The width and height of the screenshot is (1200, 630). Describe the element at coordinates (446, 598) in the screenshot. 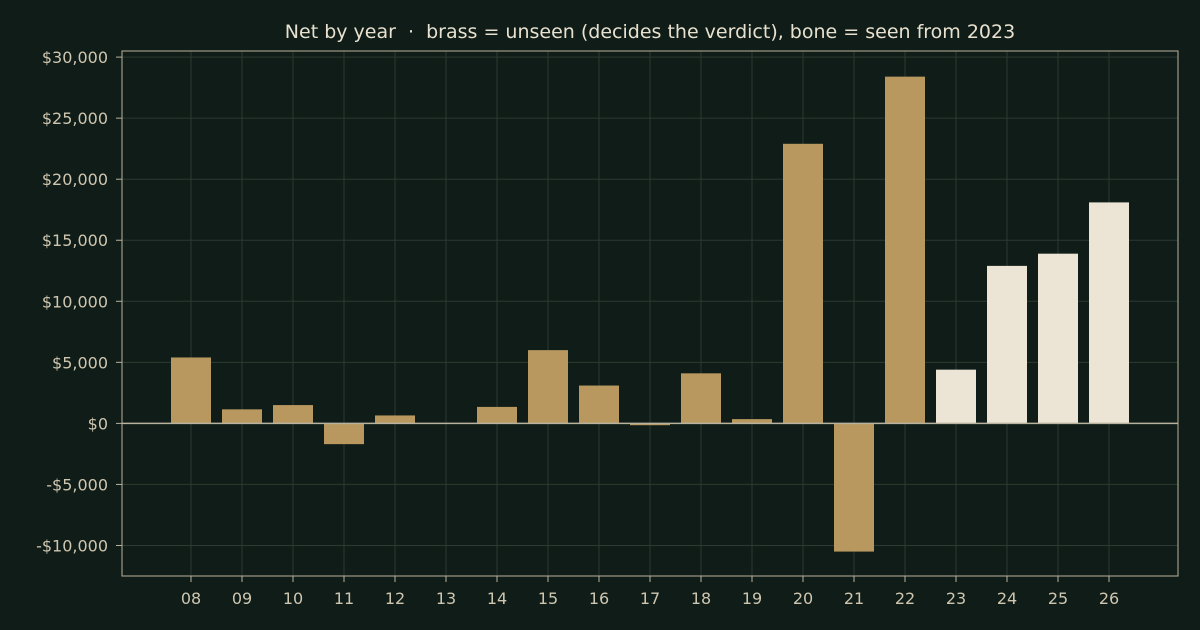

I see `x-tick-label: 13` at that location.